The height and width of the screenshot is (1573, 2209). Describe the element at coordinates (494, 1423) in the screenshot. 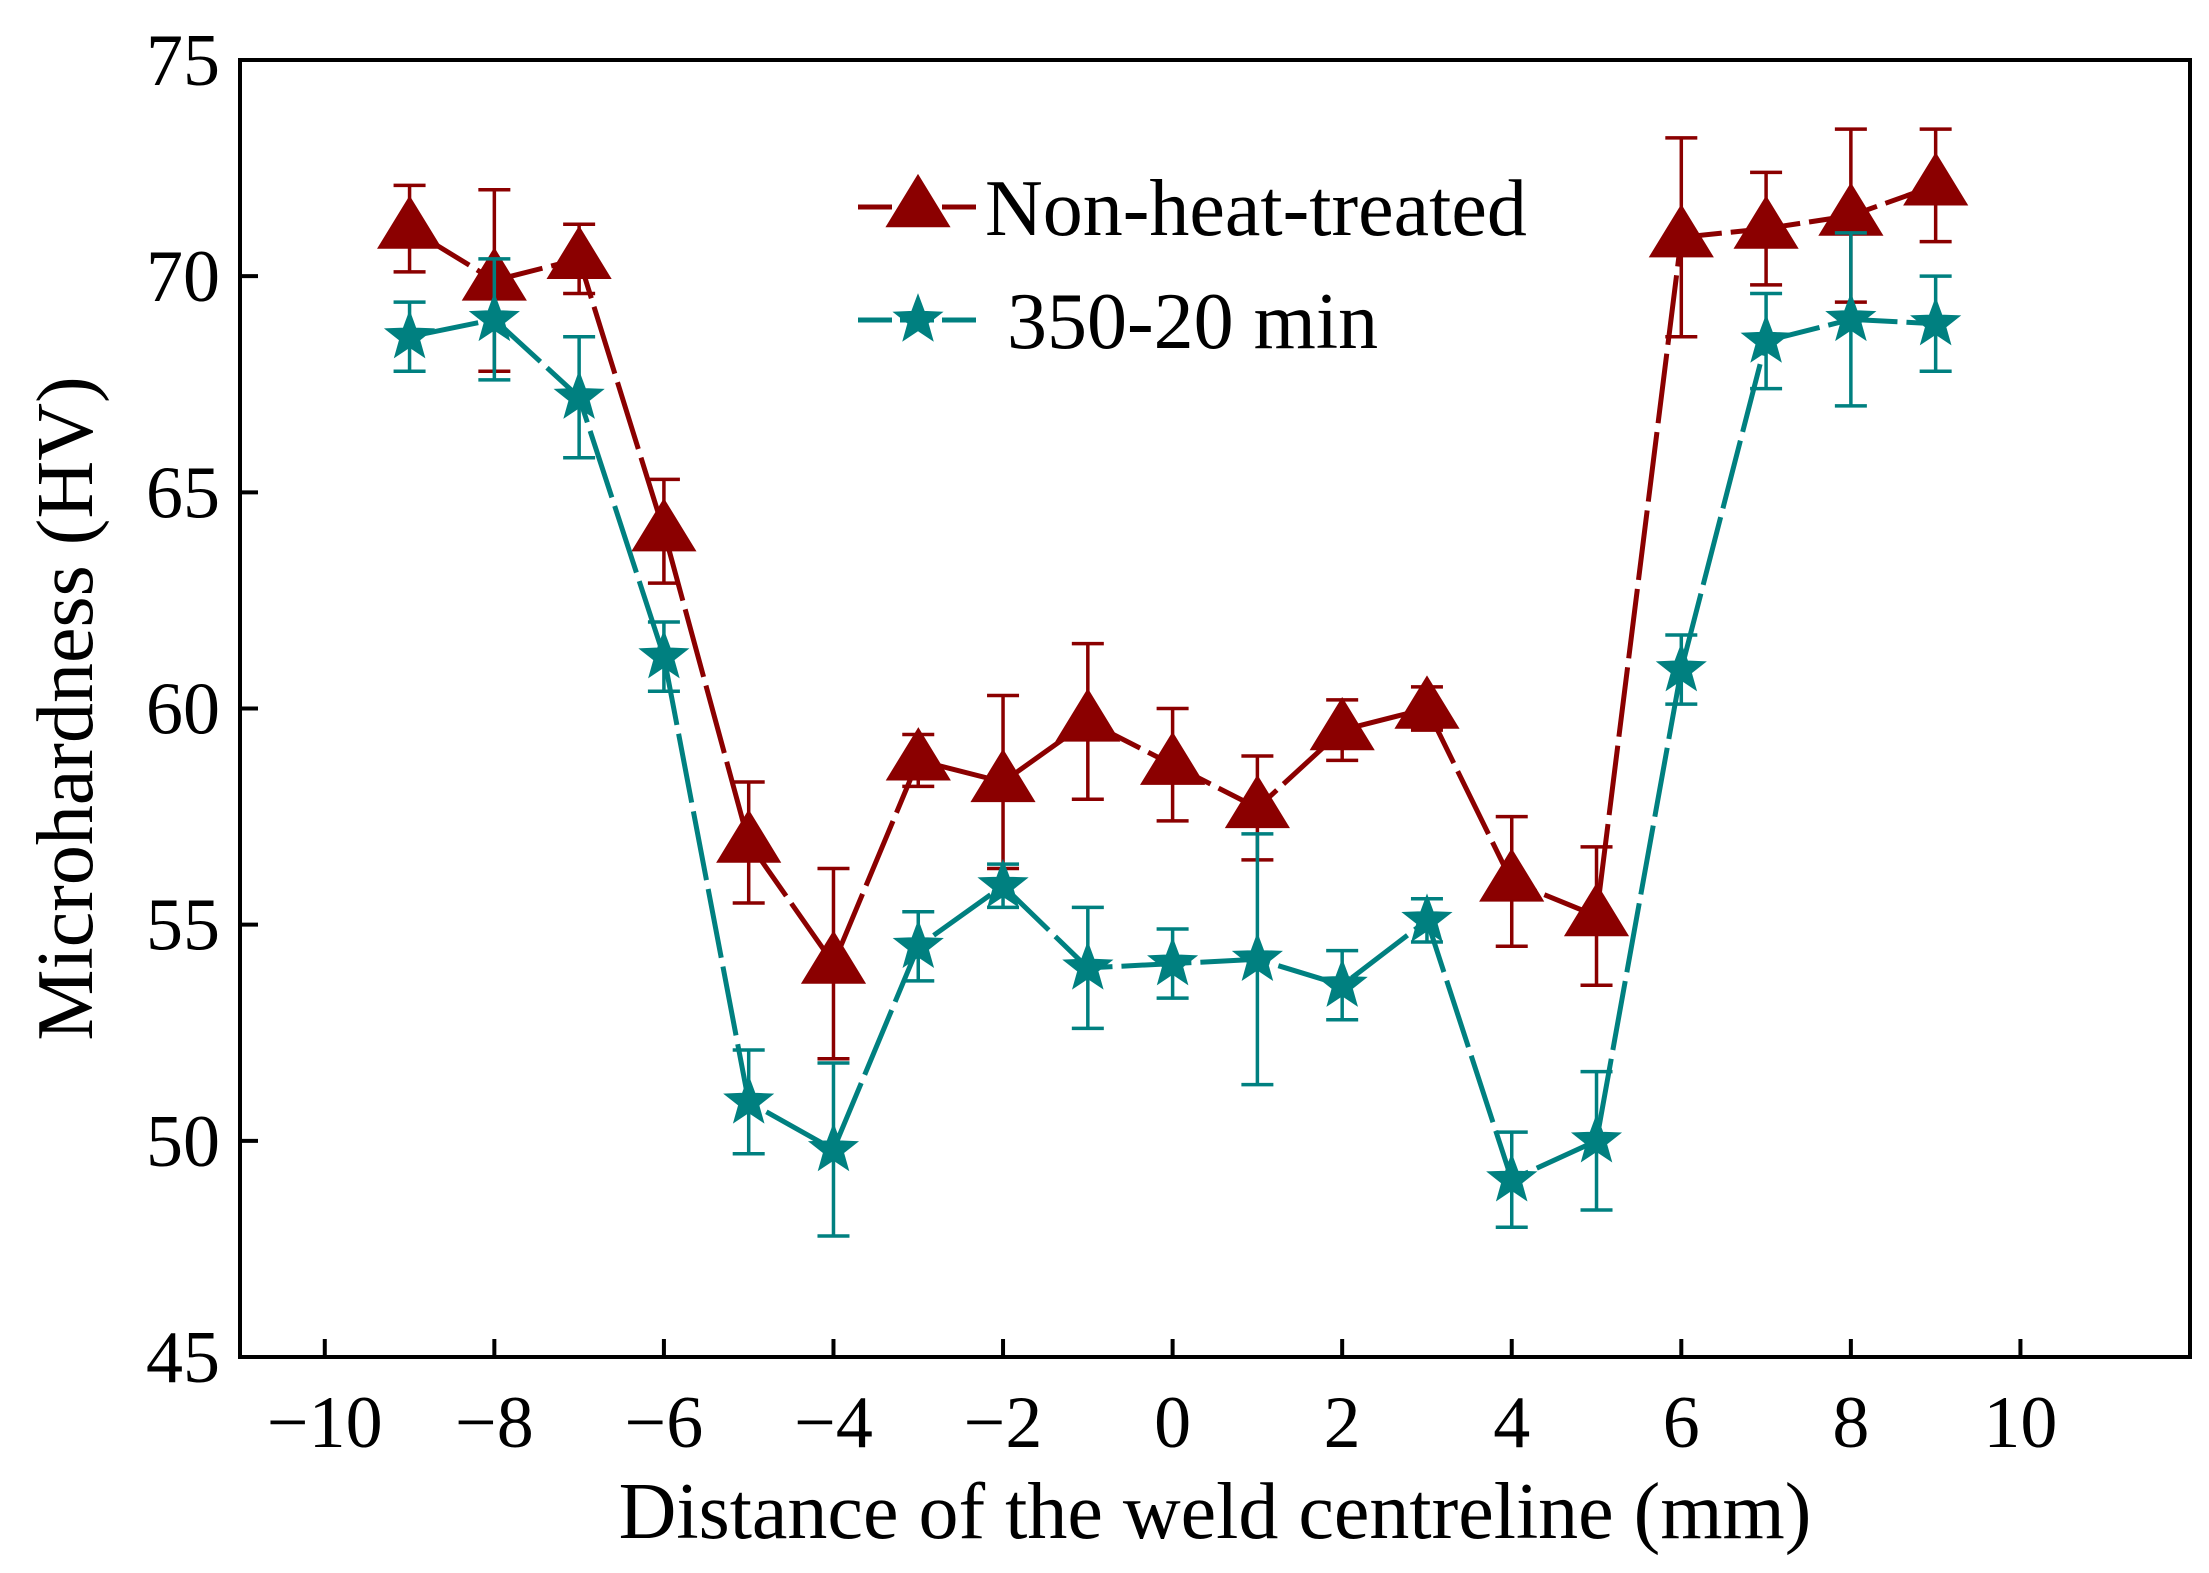

I see `x-tick-label: −8` at that location.